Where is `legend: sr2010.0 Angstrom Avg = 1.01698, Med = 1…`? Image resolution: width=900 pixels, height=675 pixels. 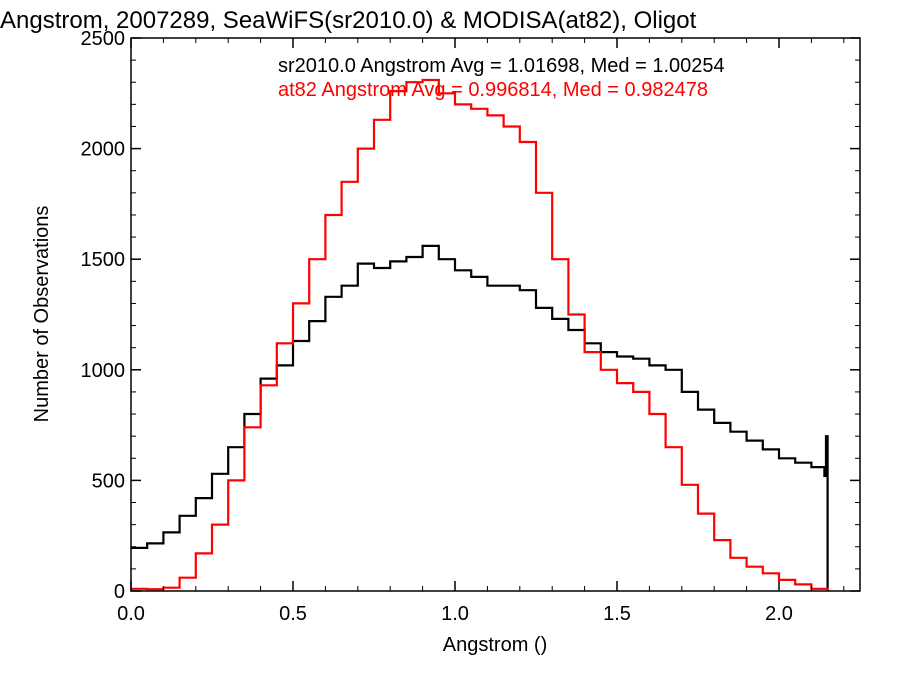
legend: sr2010.0 Angstrom Avg = 1.01698, Med = 1… is located at coordinates (501, 78).